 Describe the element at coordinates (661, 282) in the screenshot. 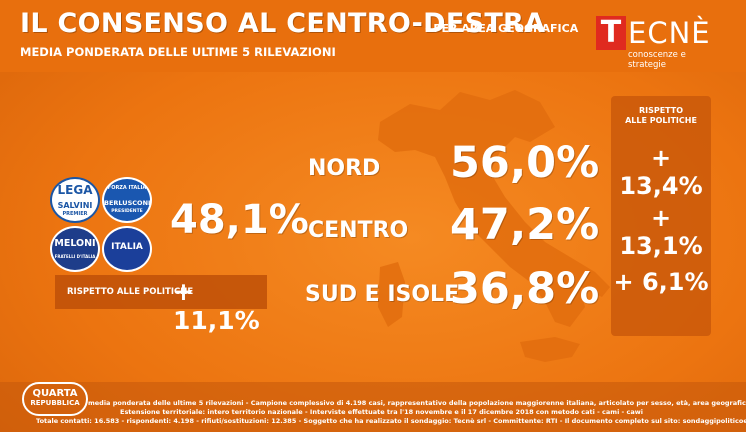

I see `delta-value-sud: + 6,1%` at that location.